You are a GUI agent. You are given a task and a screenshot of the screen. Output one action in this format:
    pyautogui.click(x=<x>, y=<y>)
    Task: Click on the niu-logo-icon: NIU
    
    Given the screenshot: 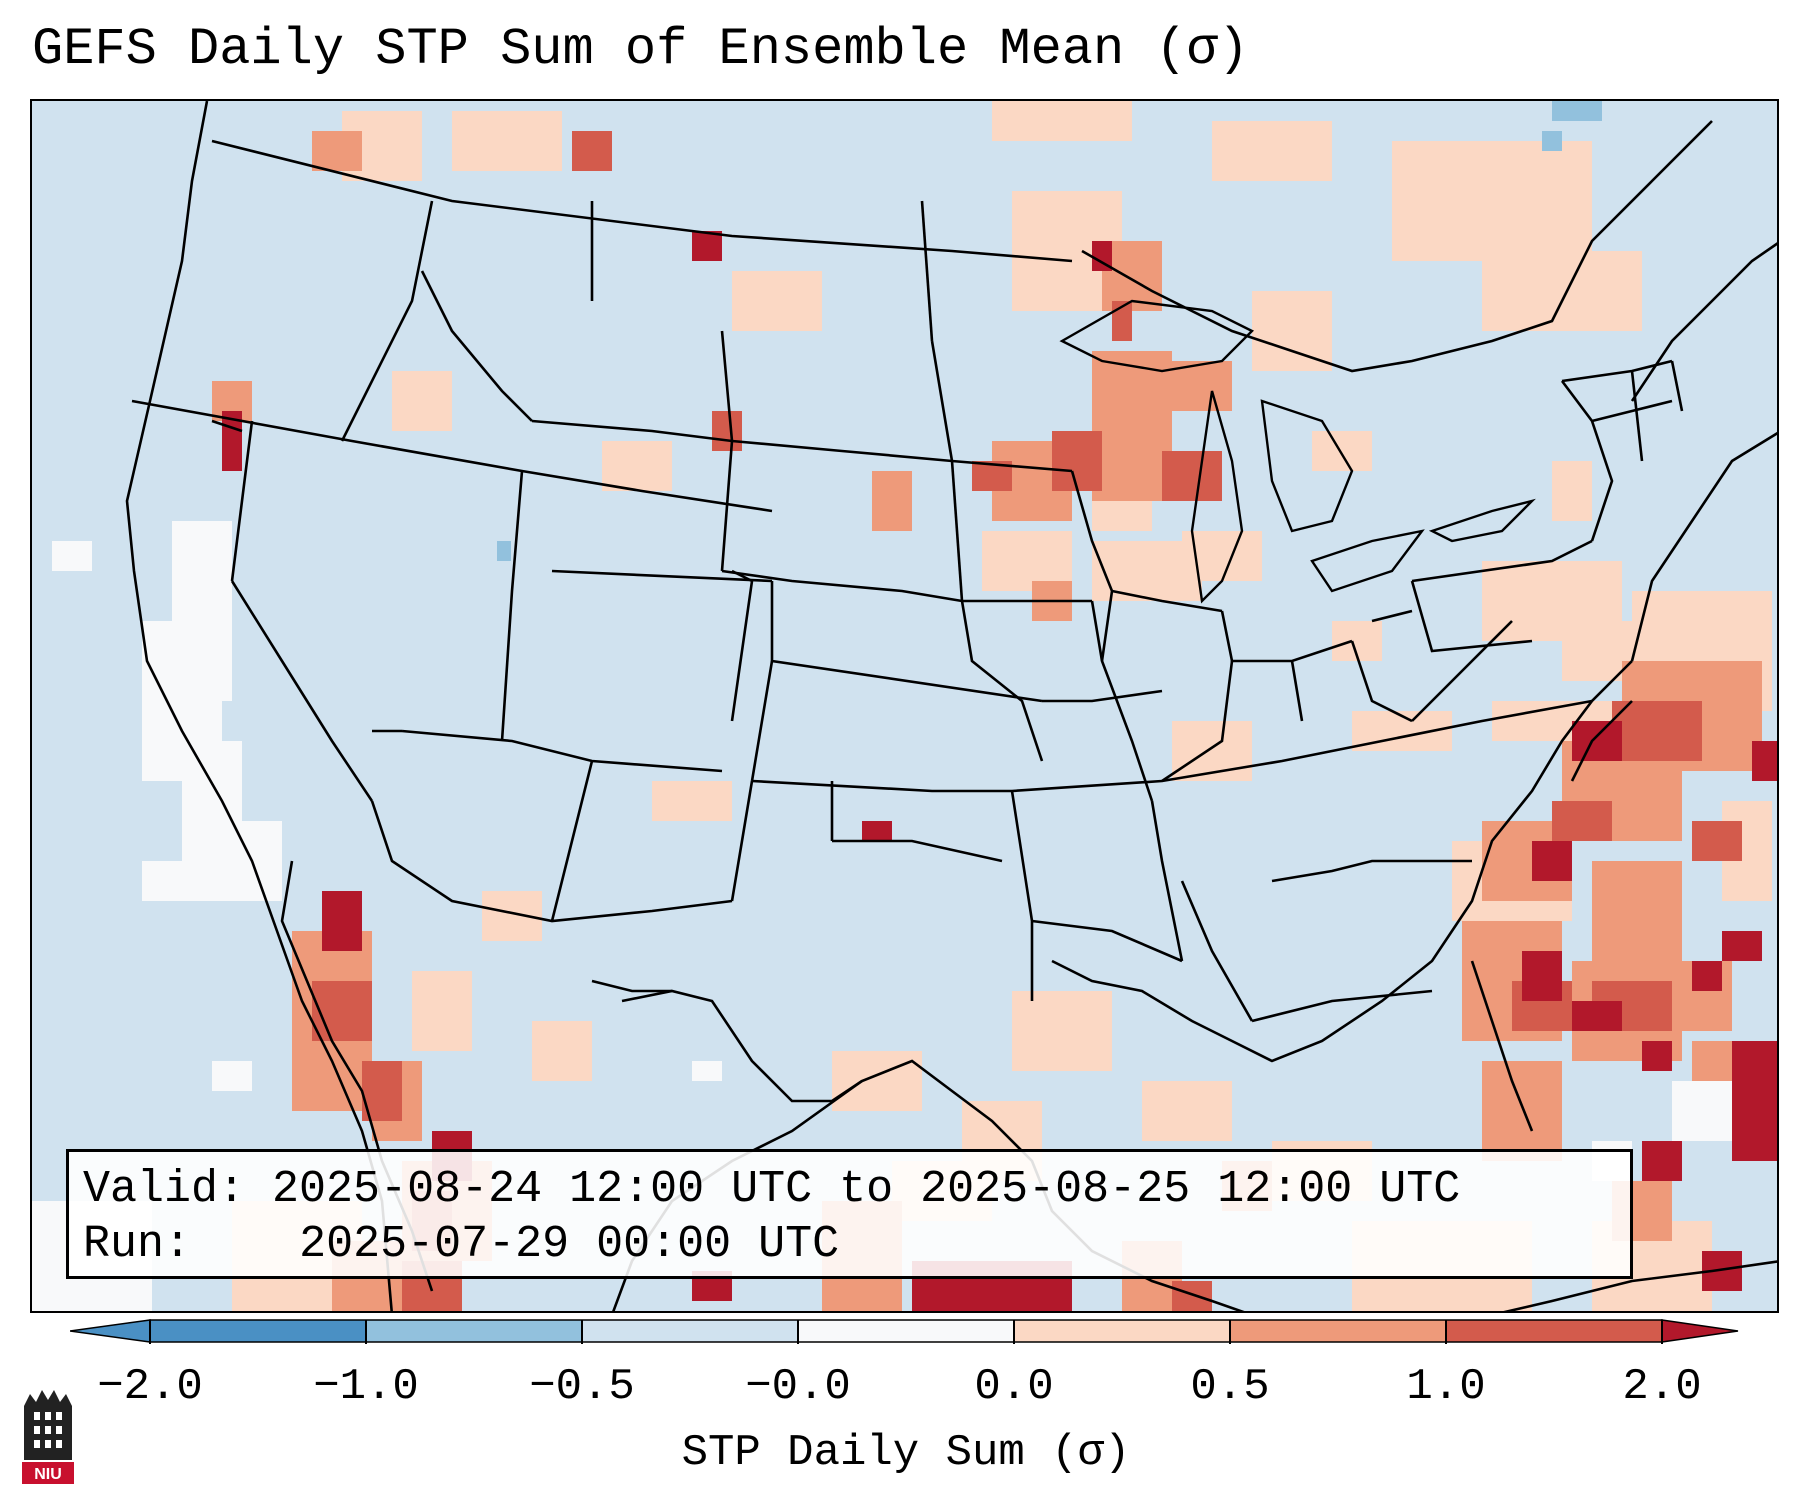 What is the action you would take?
    pyautogui.click(x=48, y=1437)
    